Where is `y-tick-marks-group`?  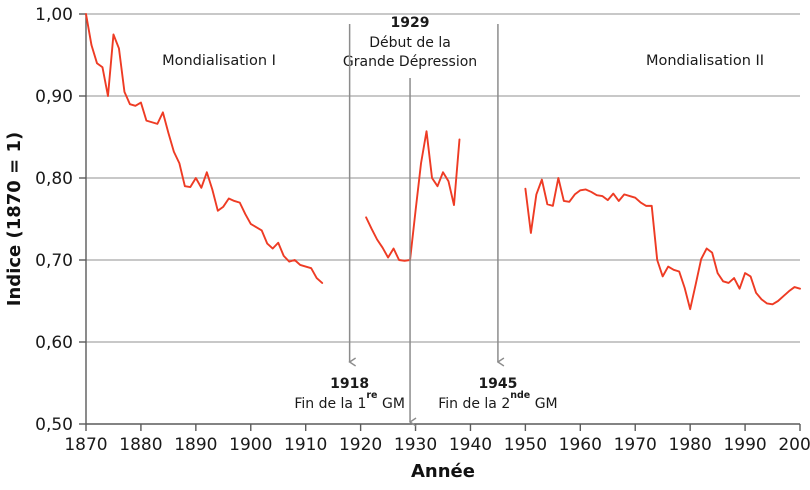
y-tick-marks-group is located at coordinates (82, 219).